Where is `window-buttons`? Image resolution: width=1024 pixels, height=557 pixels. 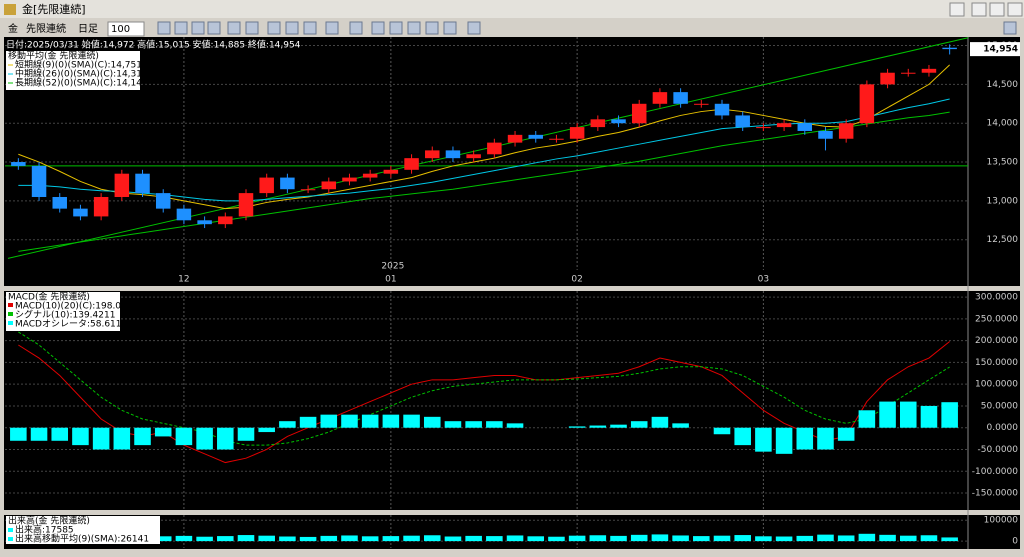
window-buttons is located at coordinates (986, 9).